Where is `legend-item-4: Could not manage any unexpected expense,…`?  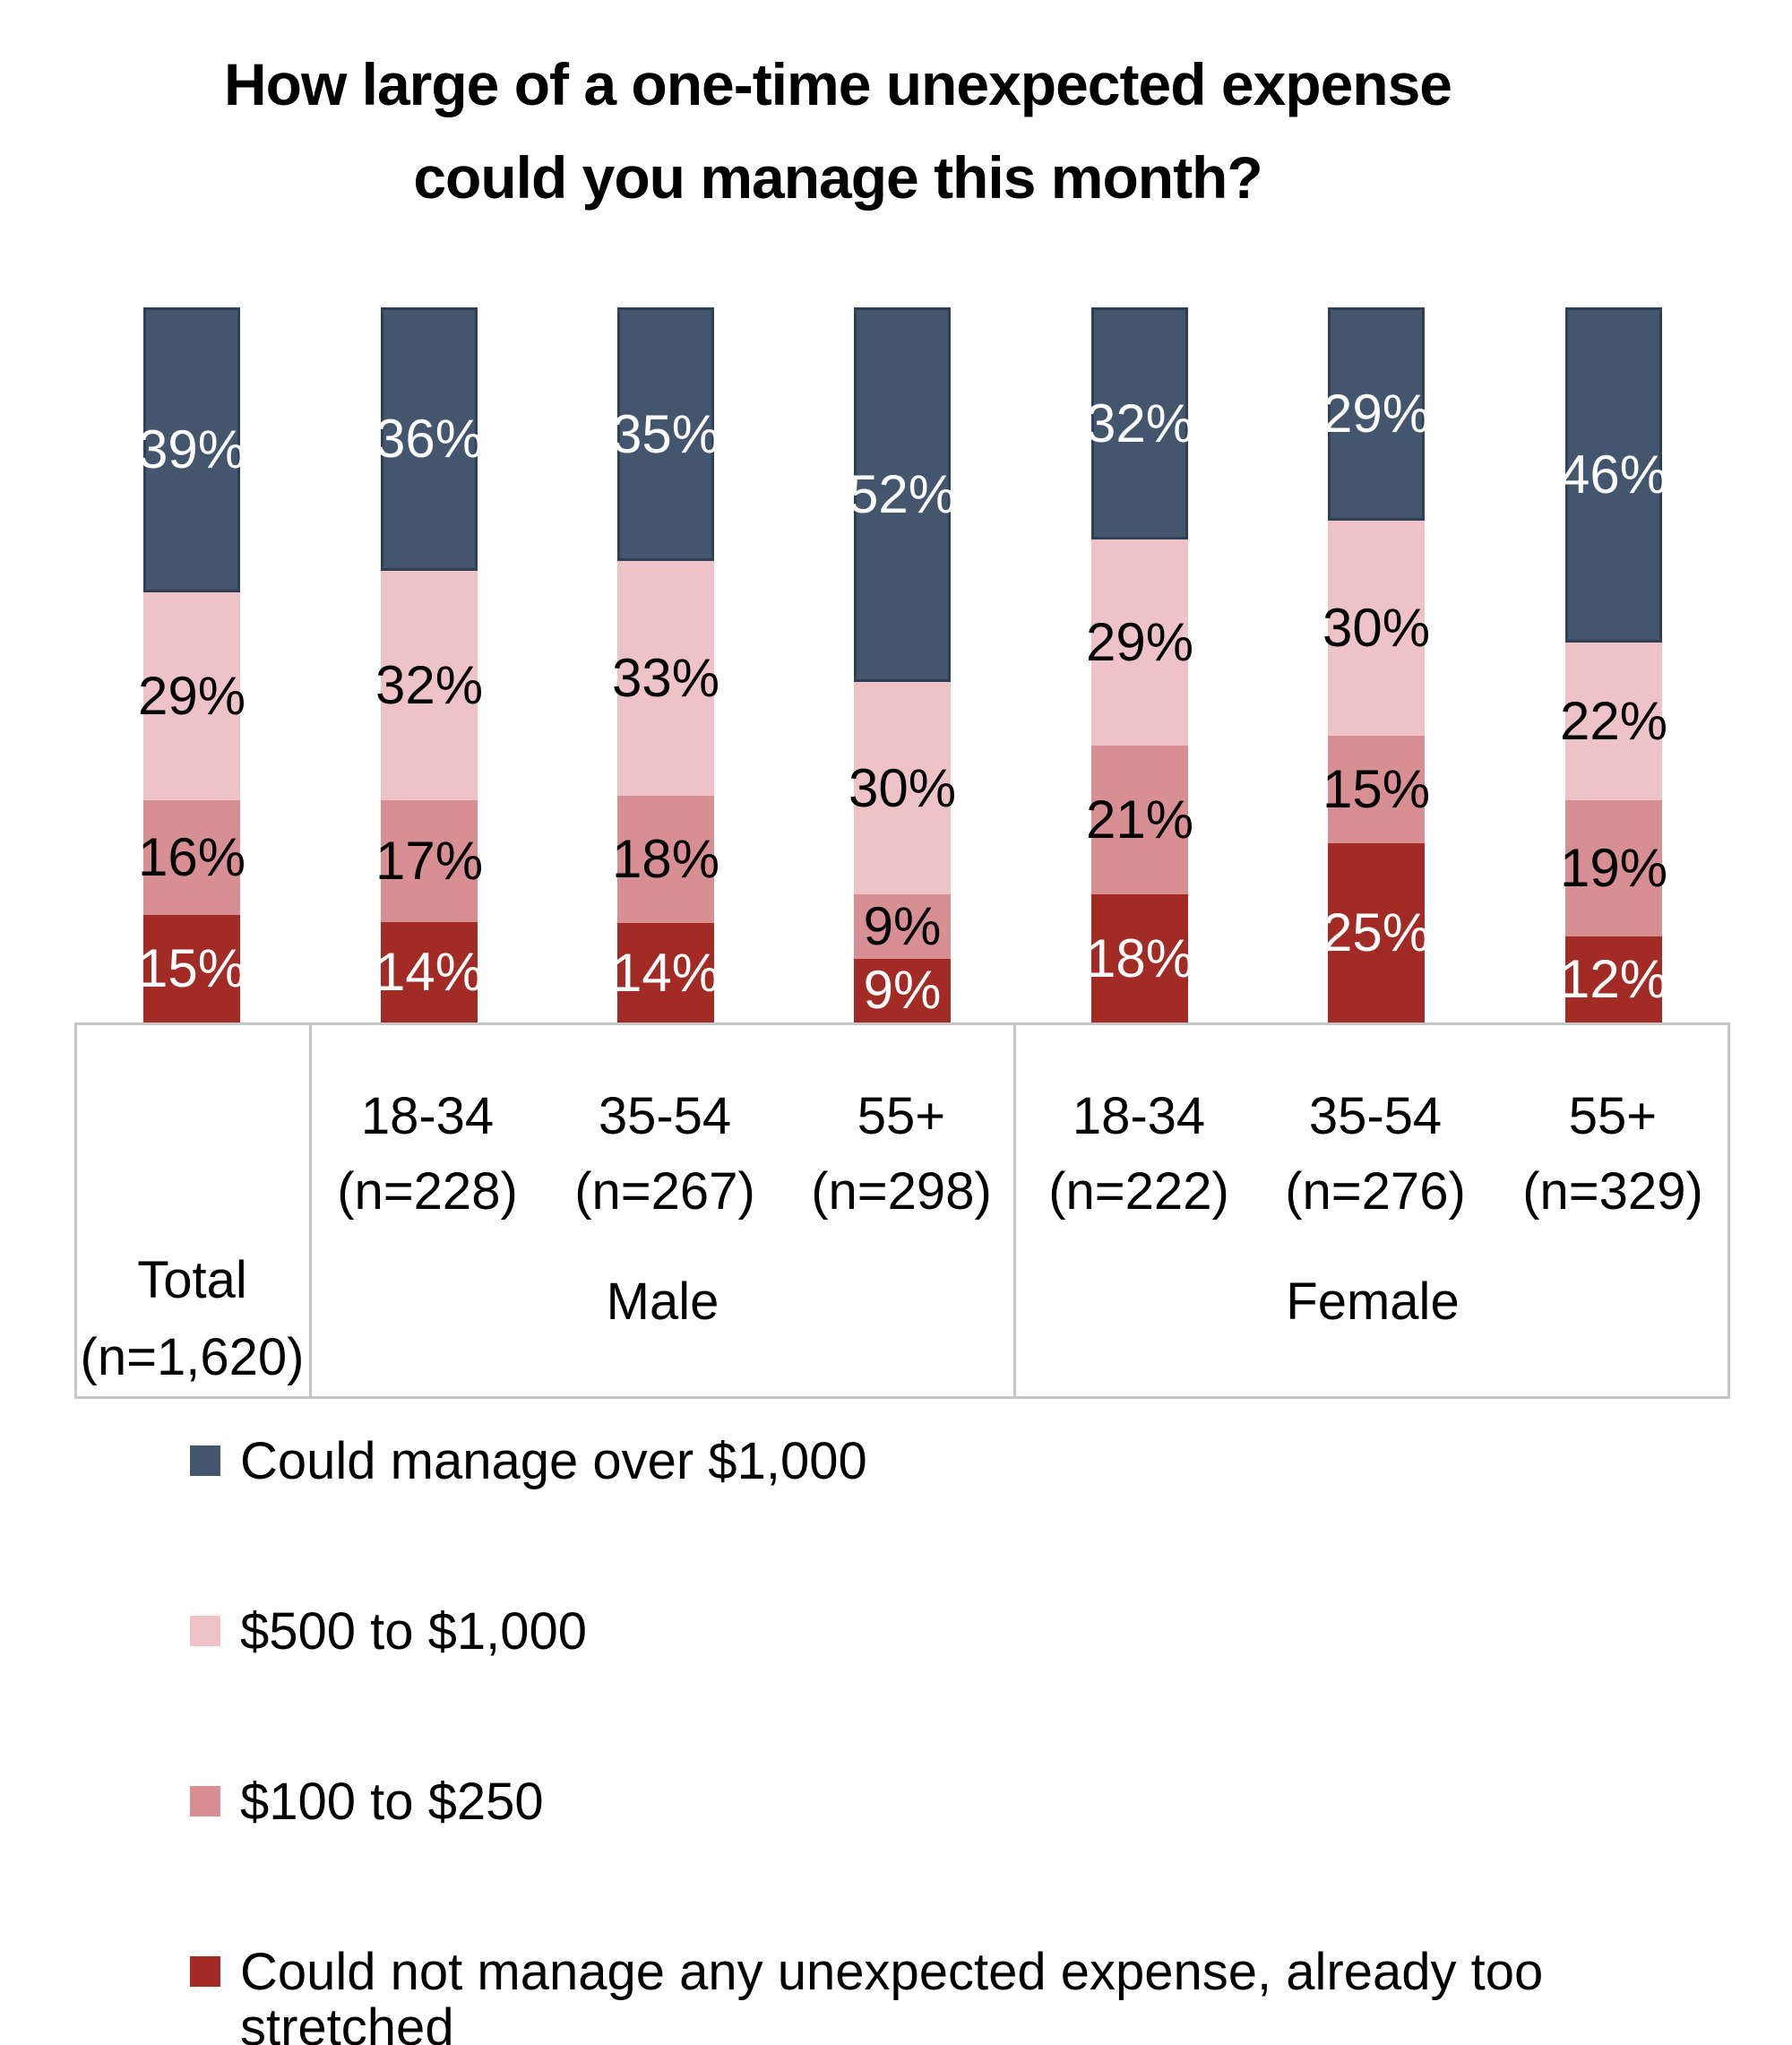 legend-item-4: Could not manage any unexpected expense,… is located at coordinates (914, 1995).